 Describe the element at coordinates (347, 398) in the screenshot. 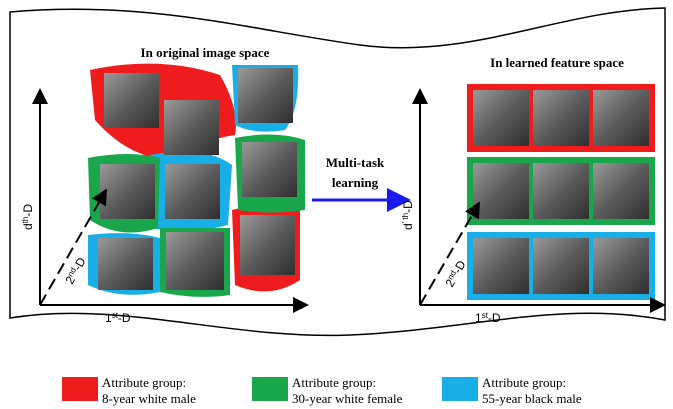

I see `legend-text: 30-year white female` at that location.